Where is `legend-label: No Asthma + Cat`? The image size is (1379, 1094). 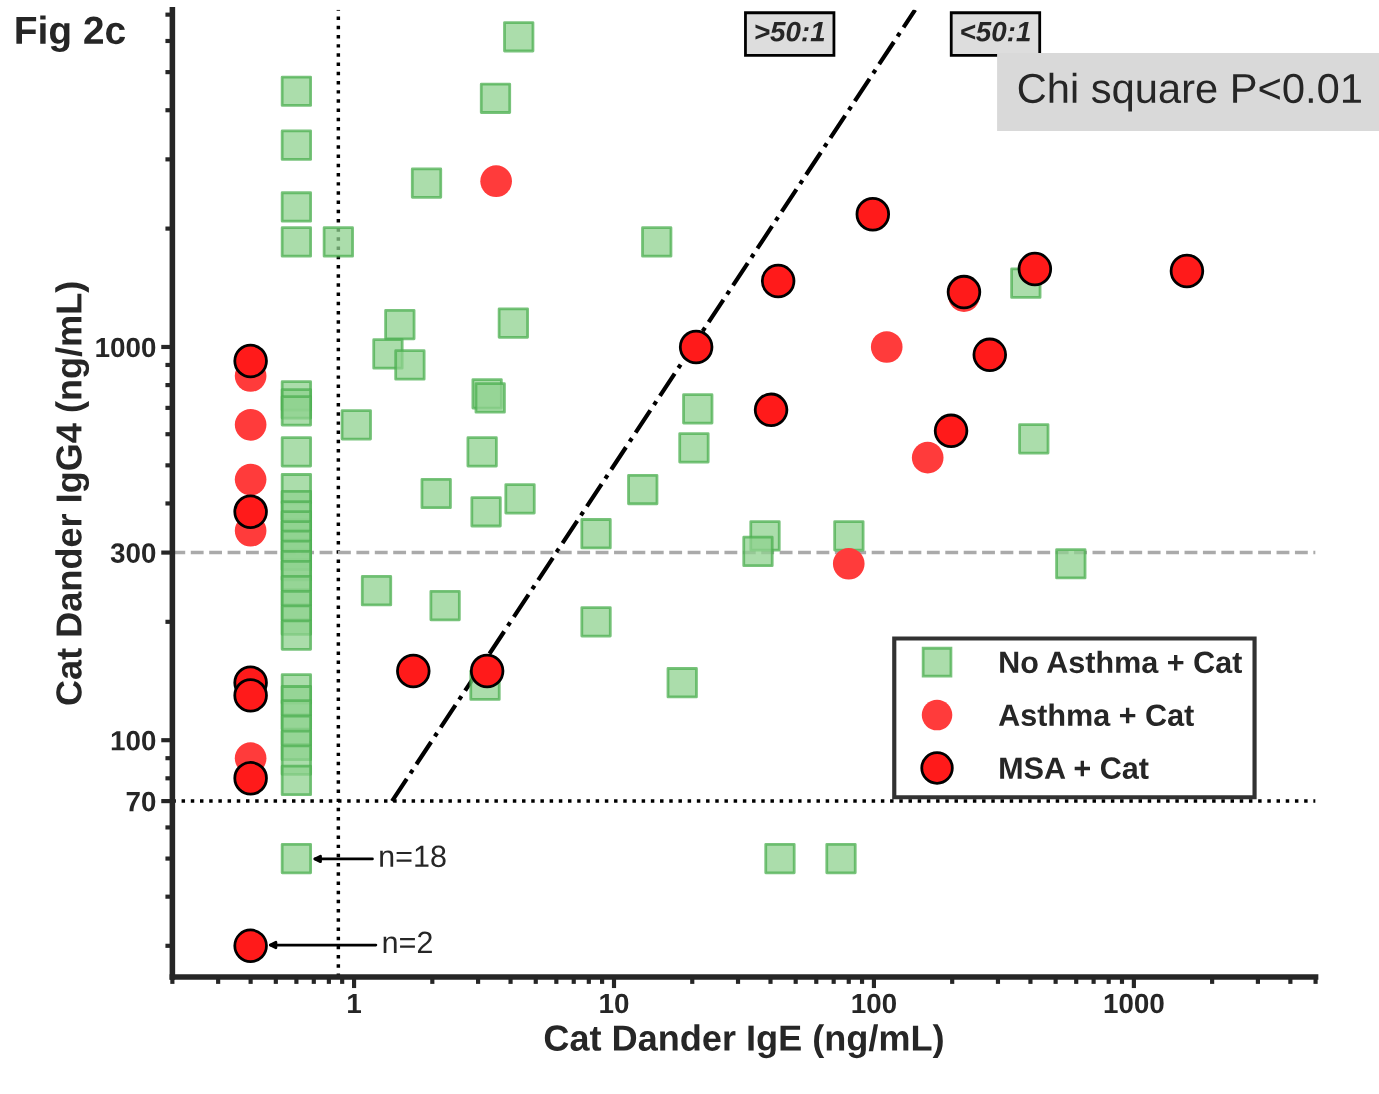
legend-label: No Asthma + Cat is located at coordinates (1121, 662).